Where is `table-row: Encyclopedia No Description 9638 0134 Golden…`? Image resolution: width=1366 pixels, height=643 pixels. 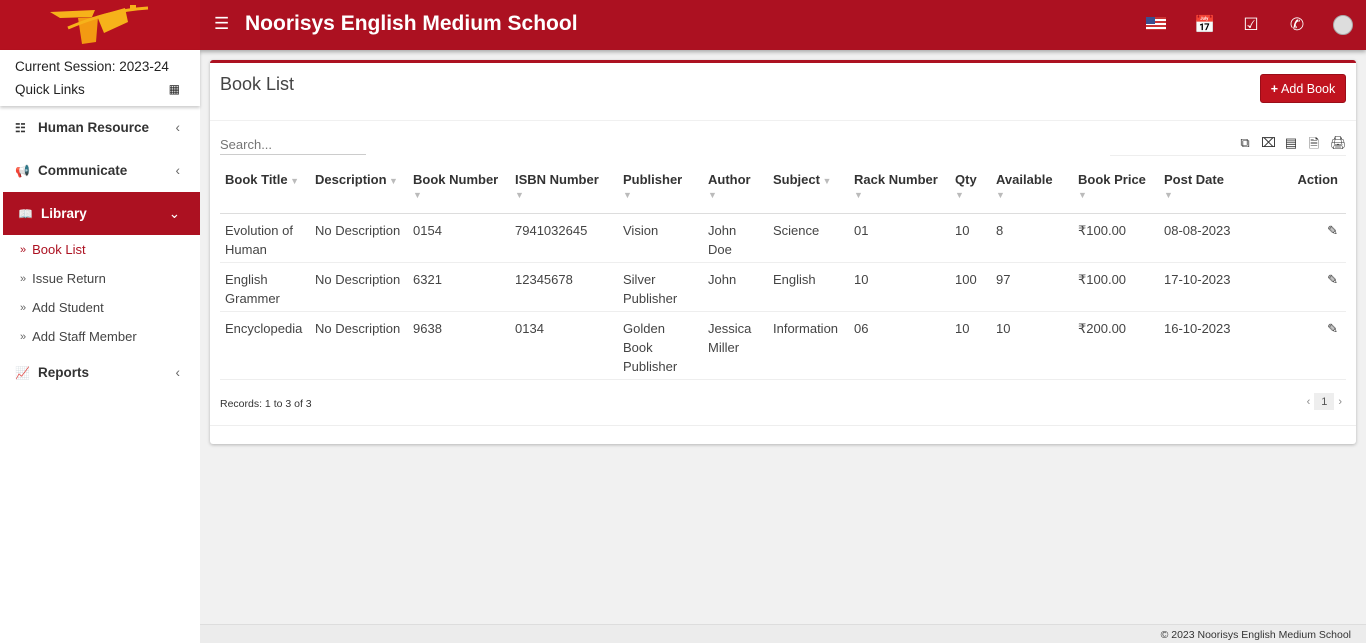
table-row: Encyclopedia No Description 9638 0134 Golden… is located at coordinates (783, 345).